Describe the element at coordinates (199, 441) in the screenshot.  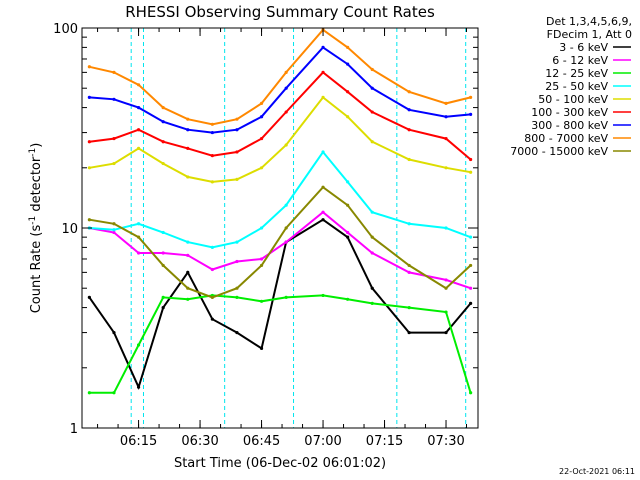
I see `x-tick-label: 06:30` at that location.